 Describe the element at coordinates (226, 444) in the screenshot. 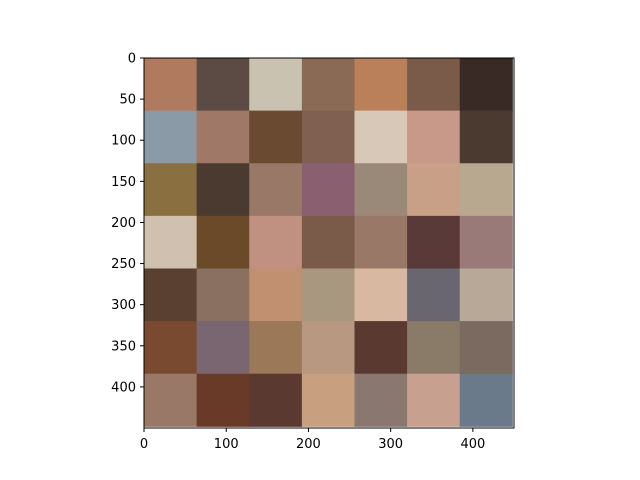

I see `x-tick-label: 100` at that location.